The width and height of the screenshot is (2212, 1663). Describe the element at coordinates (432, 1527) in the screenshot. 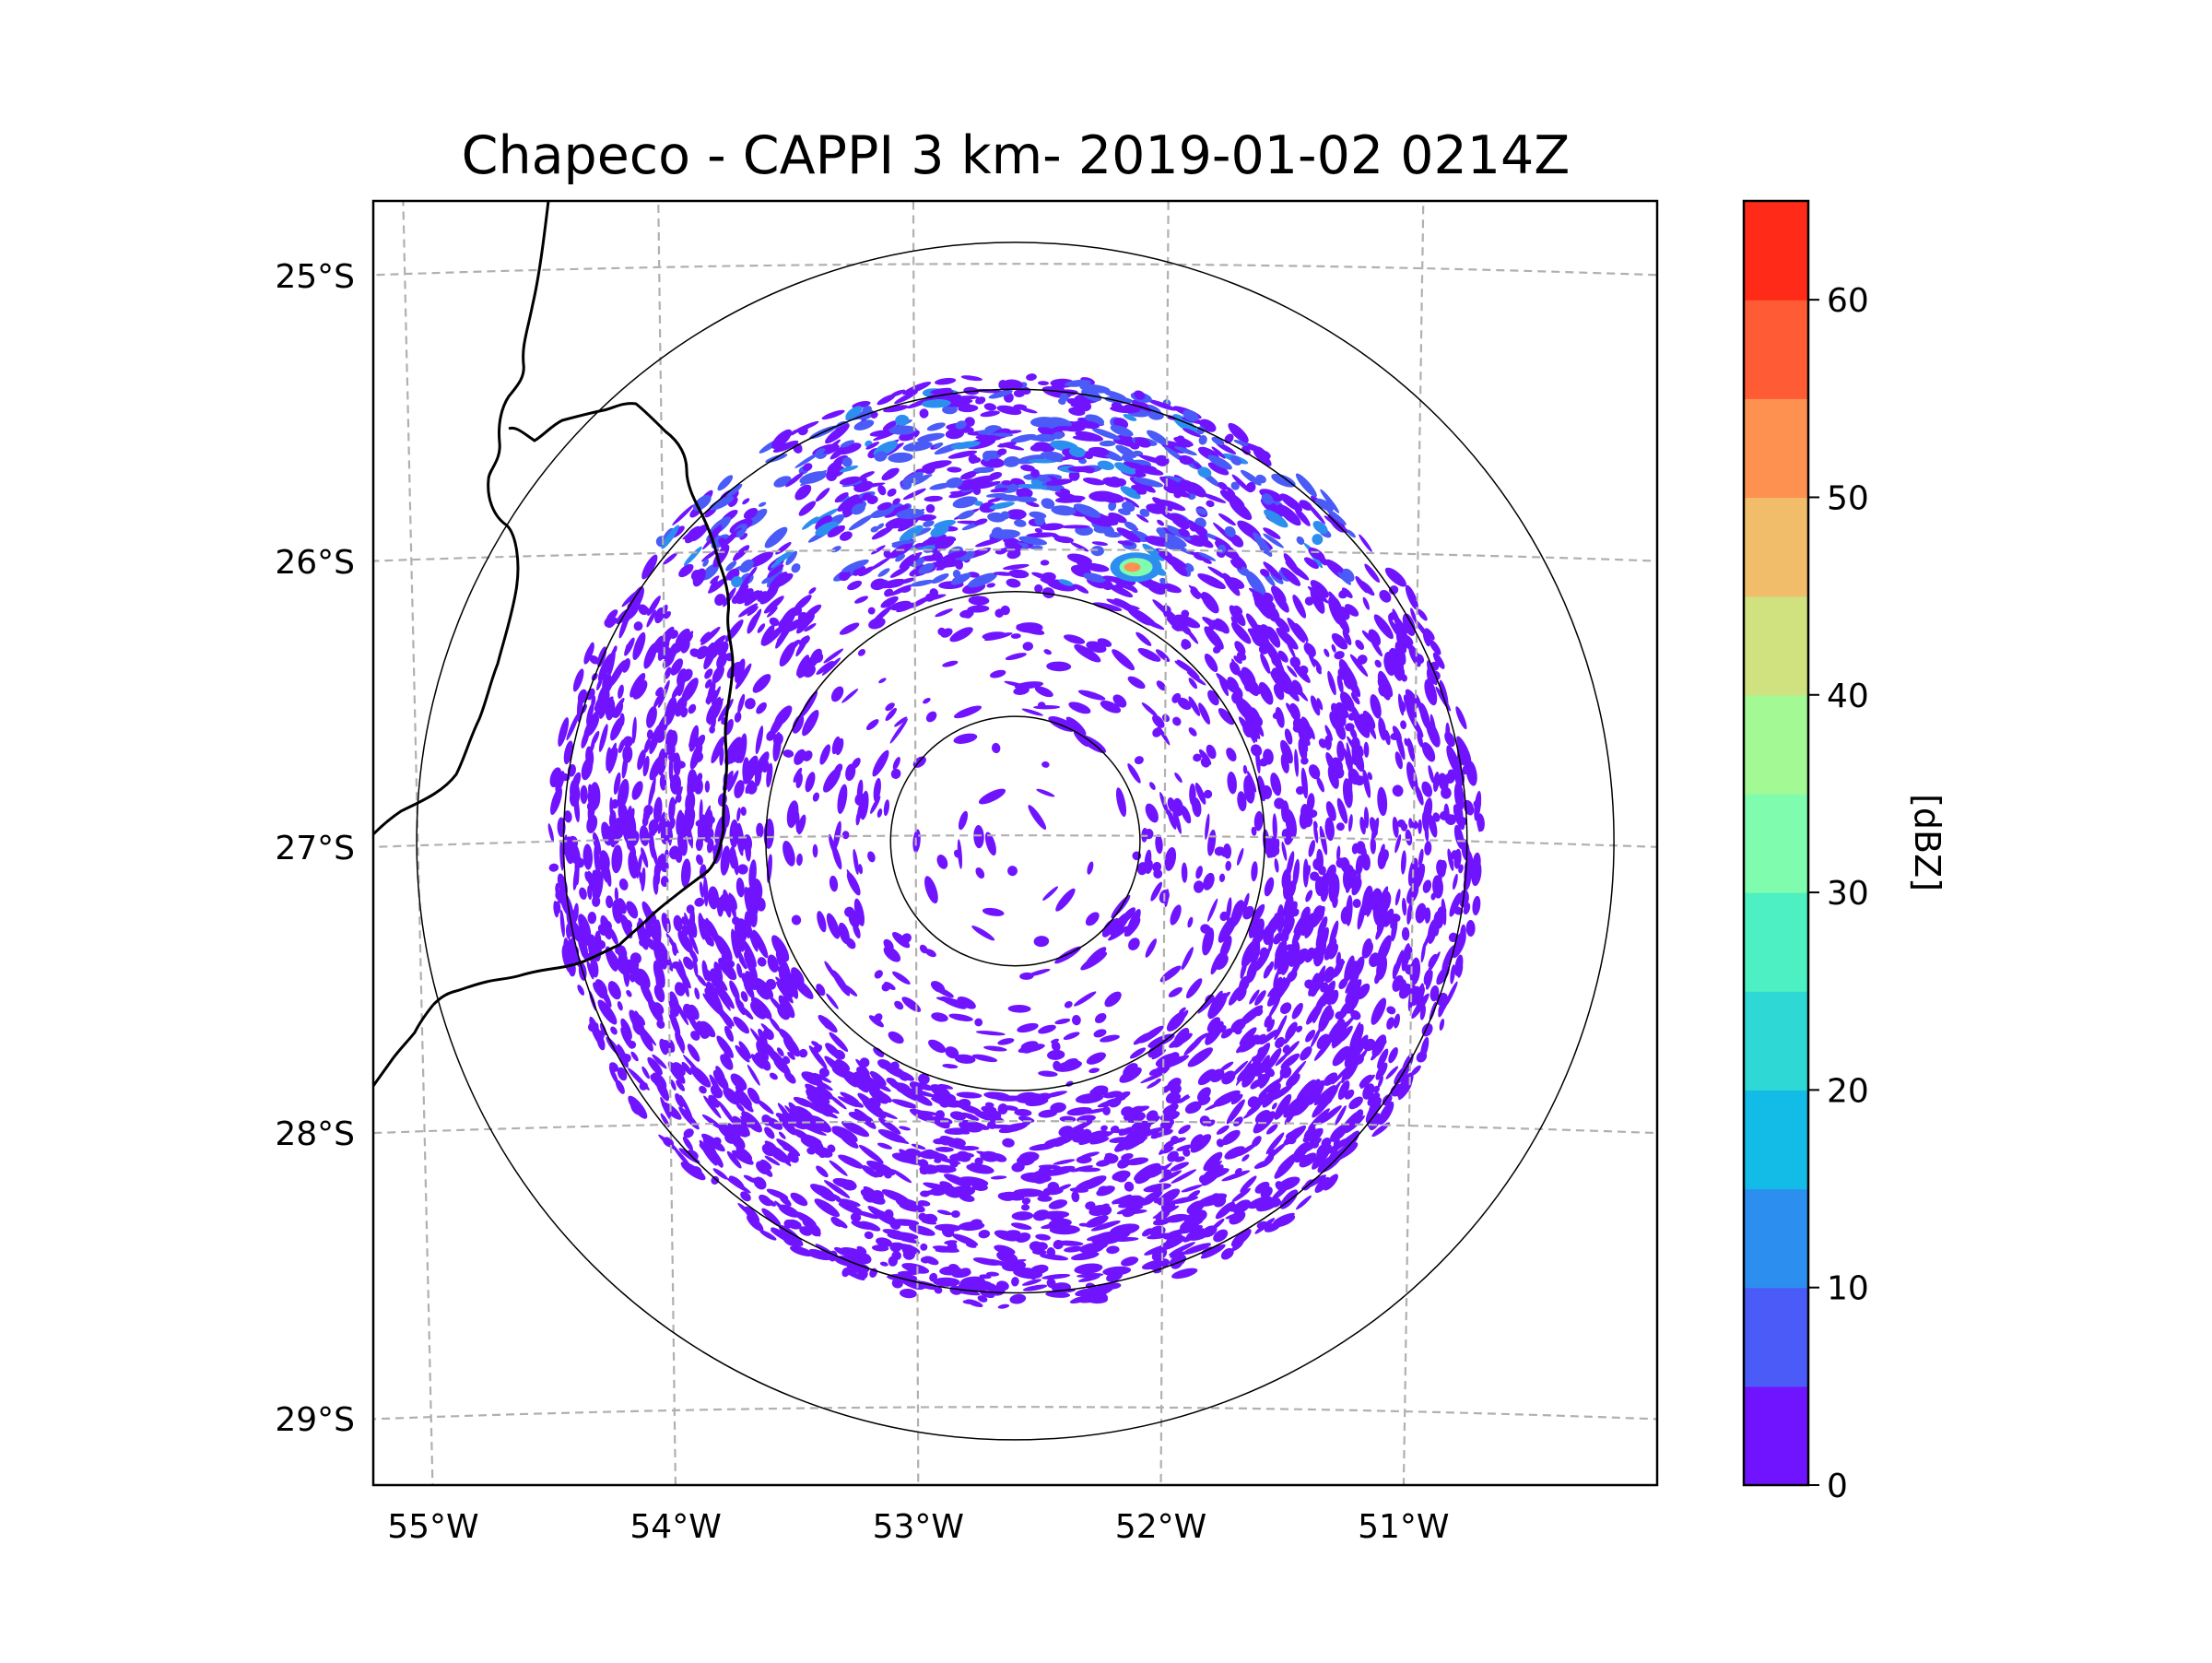

I see `x-tick-label: 55°W` at that location.